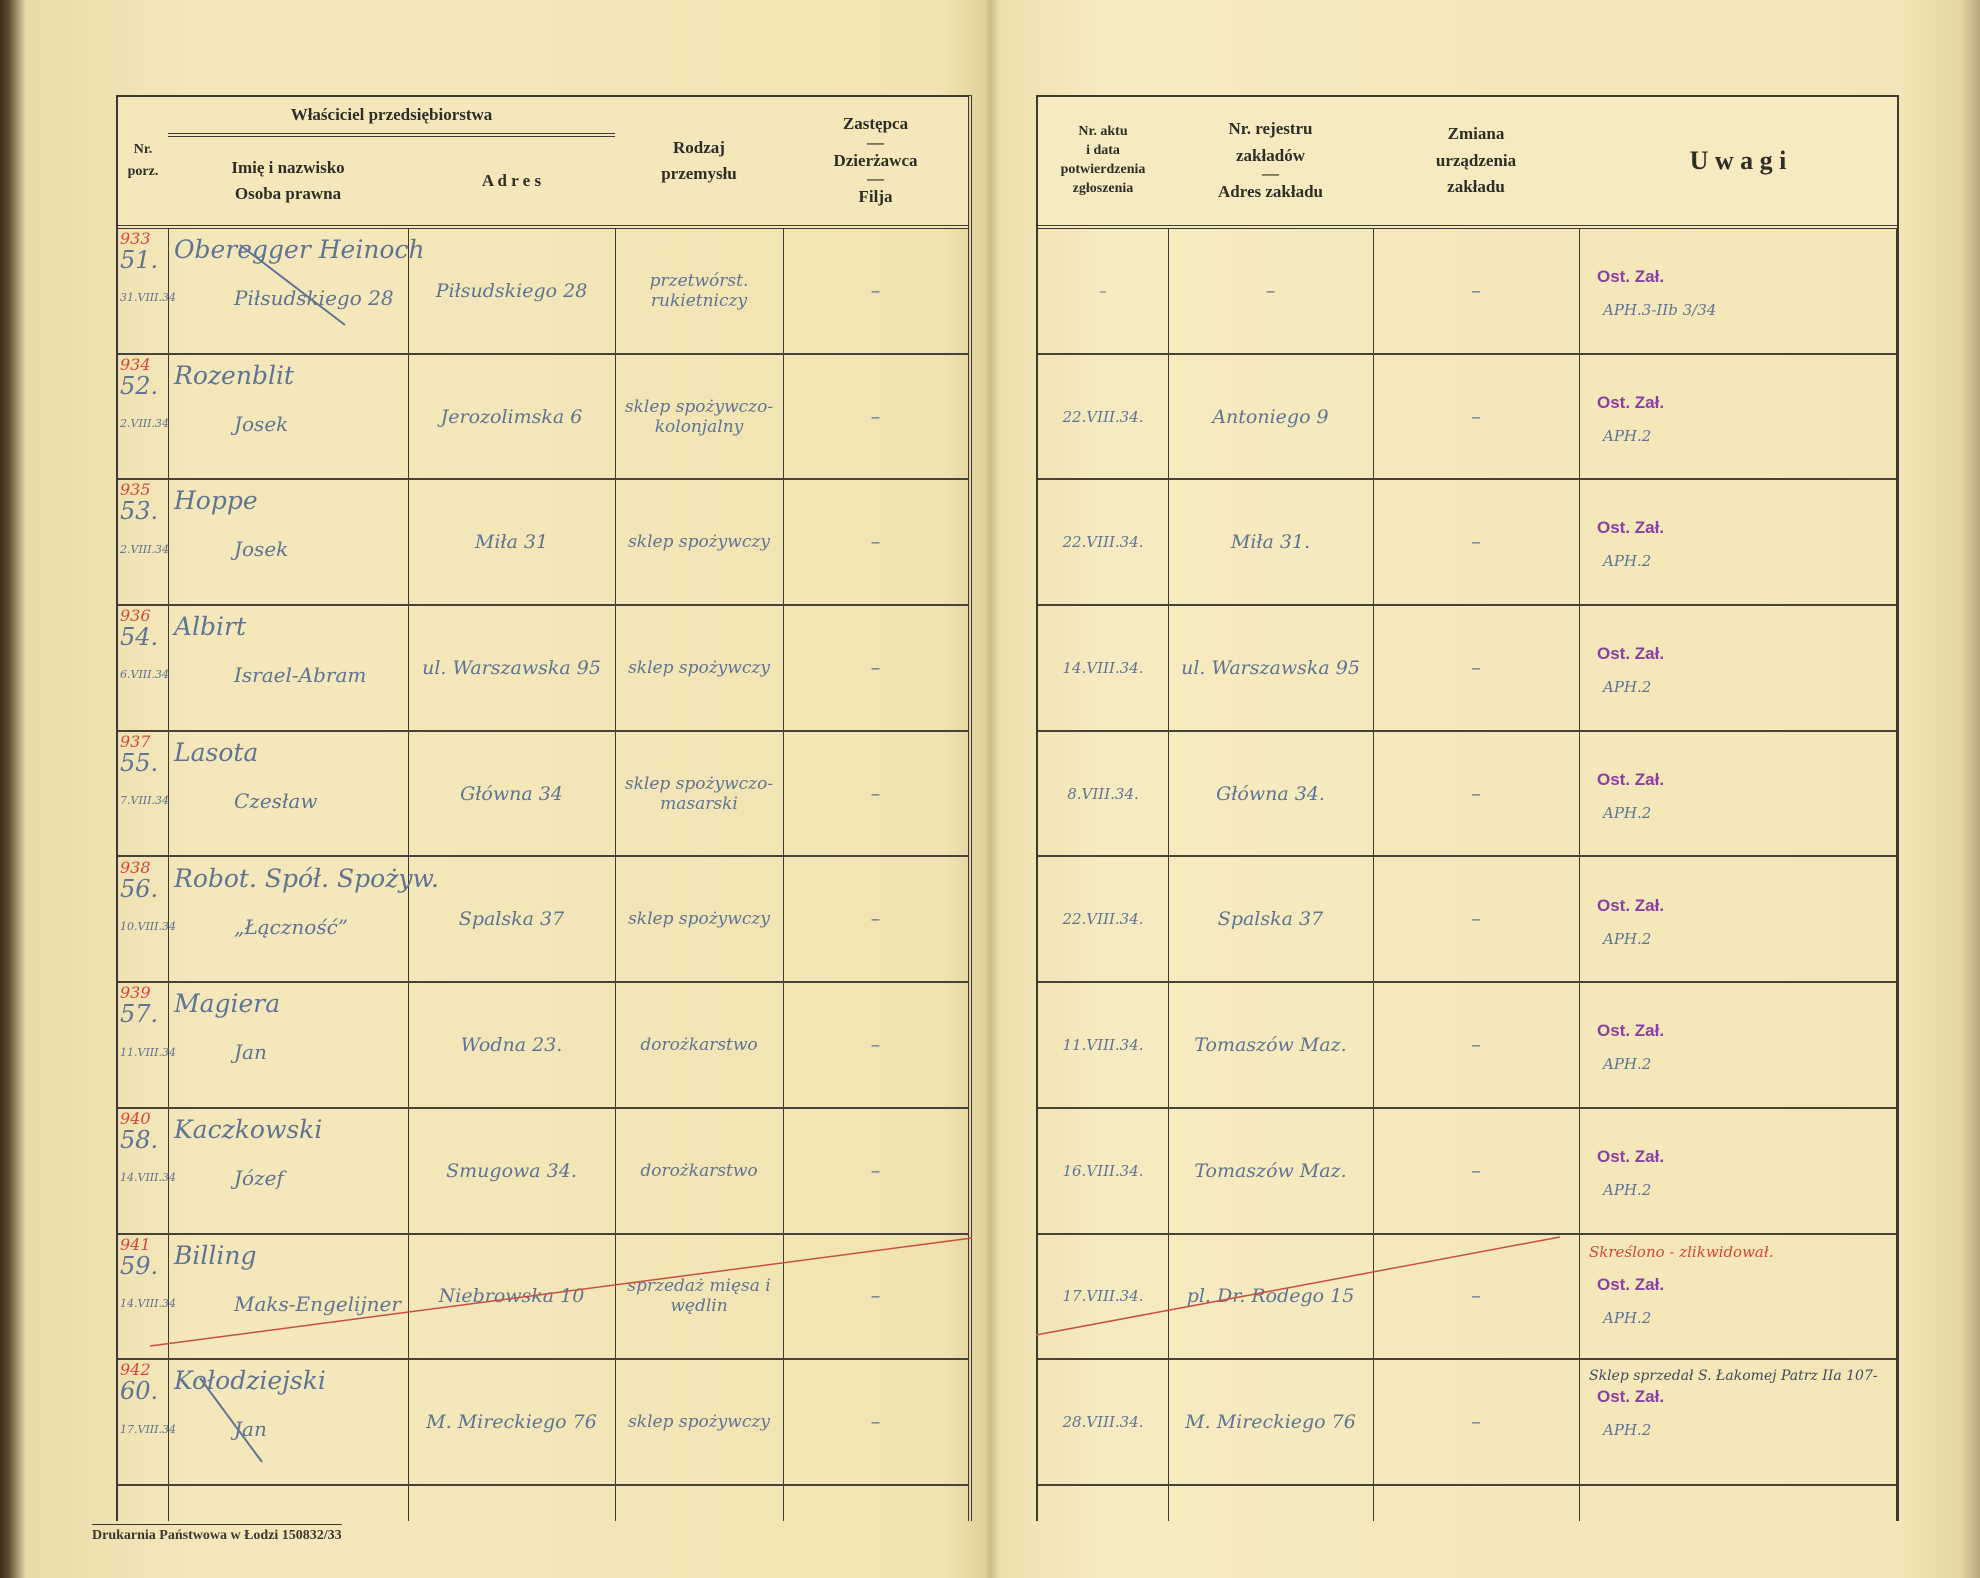  Describe the element at coordinates (135, 238) in the screenshot. I see `red-sequence-number: 933` at that location.